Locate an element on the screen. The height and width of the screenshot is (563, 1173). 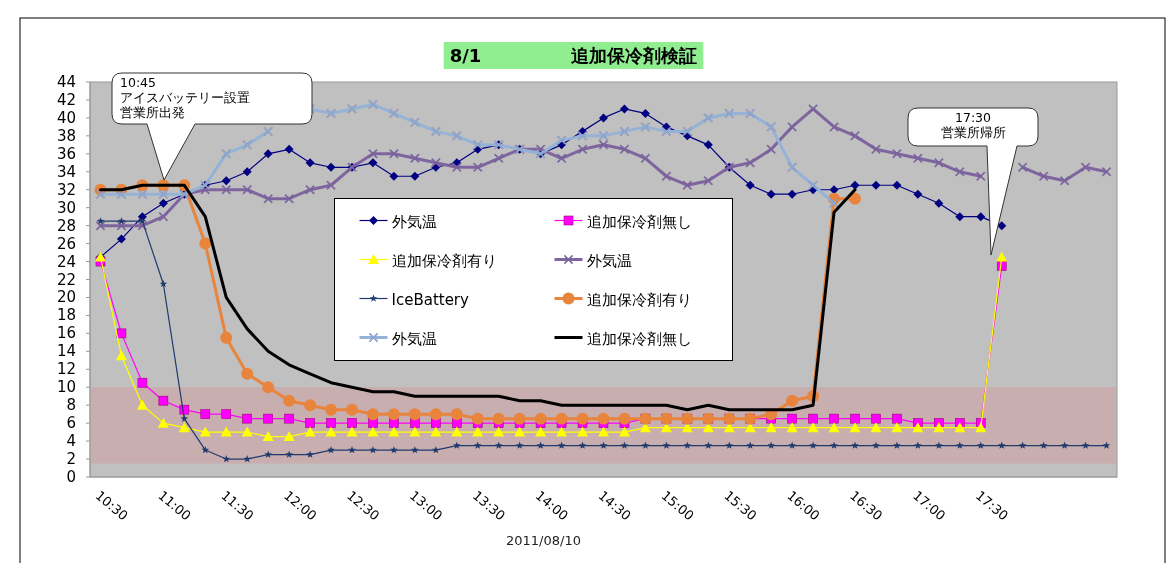
y-tick-label: 28 is located at coordinates (66, 225).